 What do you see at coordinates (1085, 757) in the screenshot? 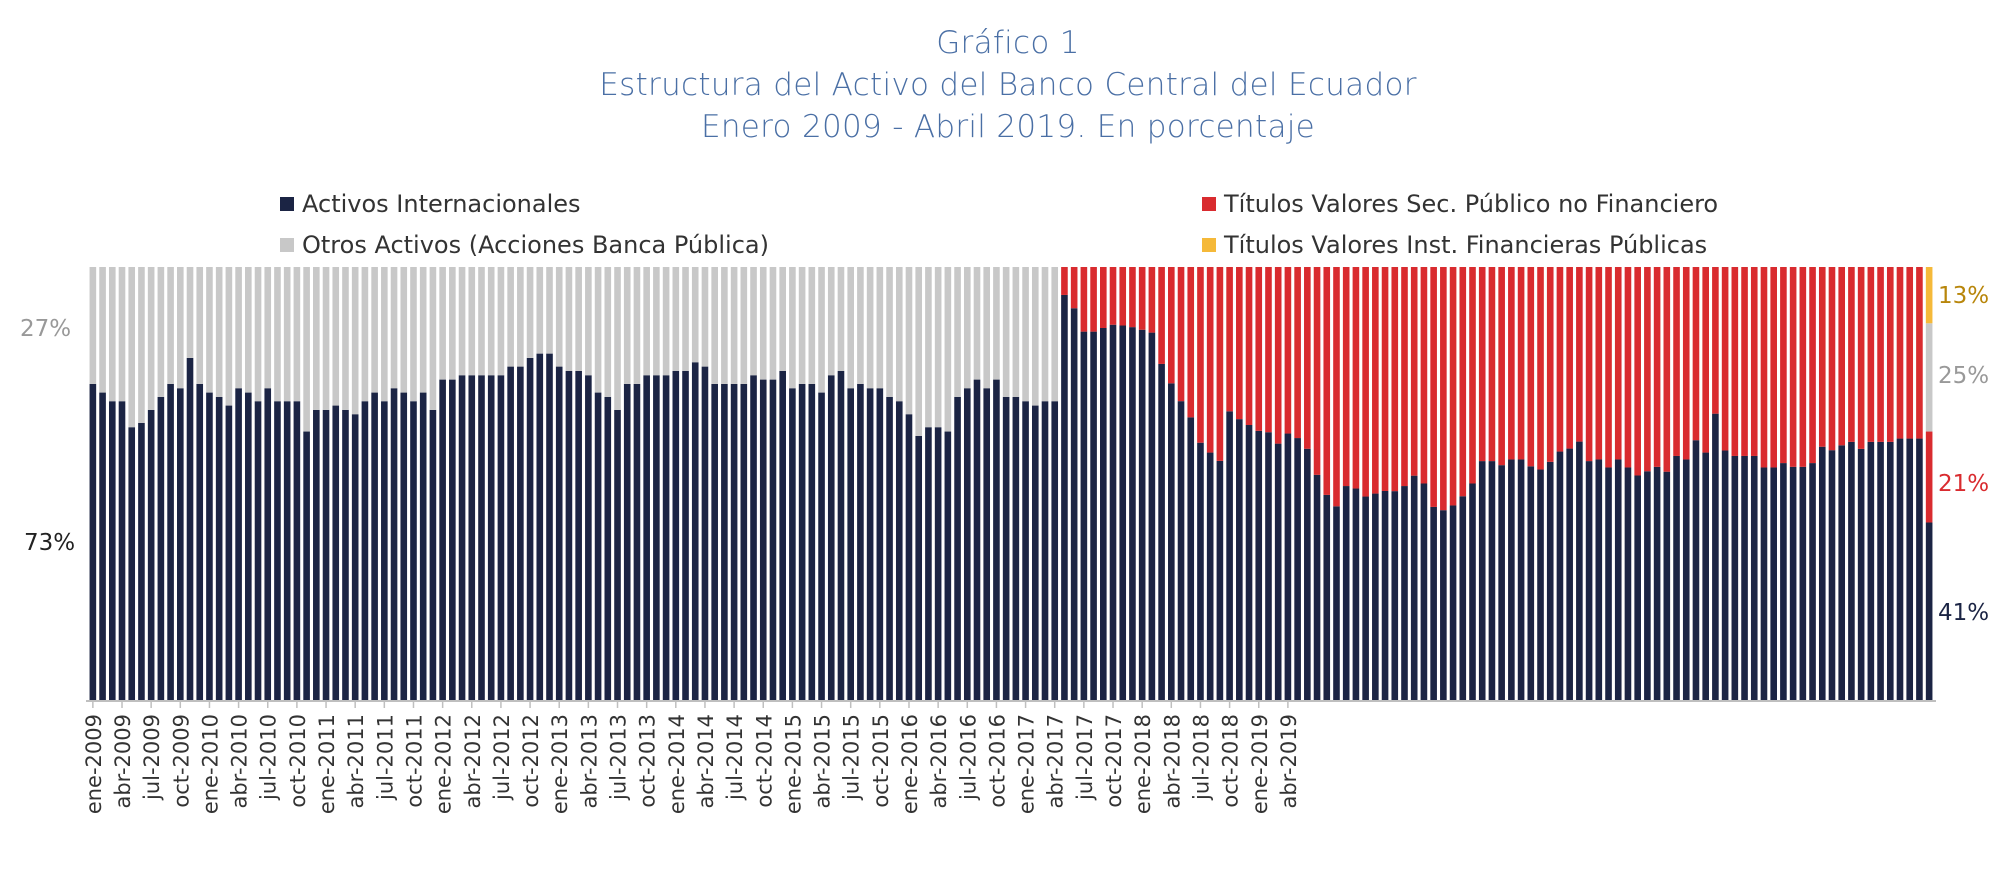
I see `x-tick-label: jul-2017` at bounding box center [1085, 757].